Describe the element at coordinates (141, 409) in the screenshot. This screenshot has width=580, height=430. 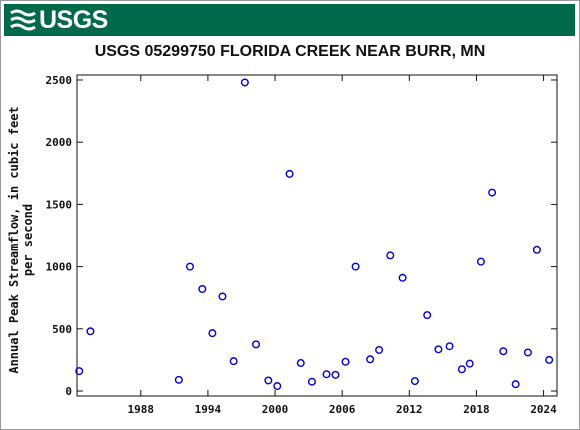
I see `x-tick-label: 1988` at that location.